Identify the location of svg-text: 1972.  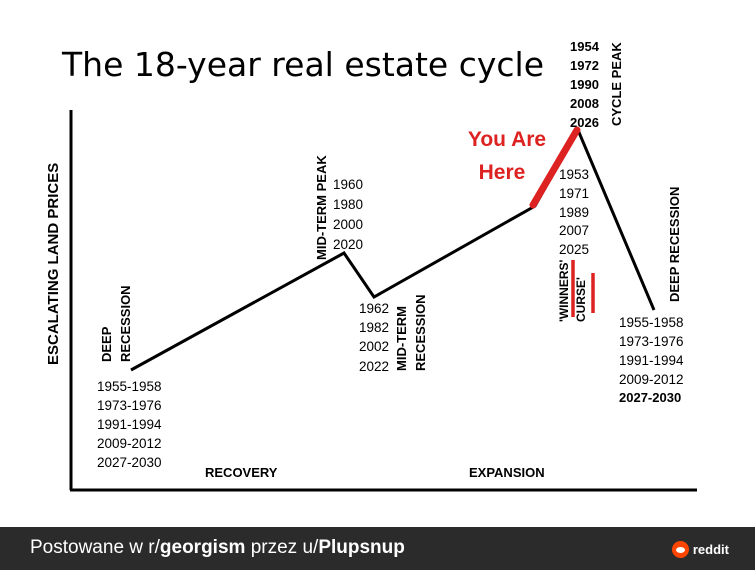
(584, 65).